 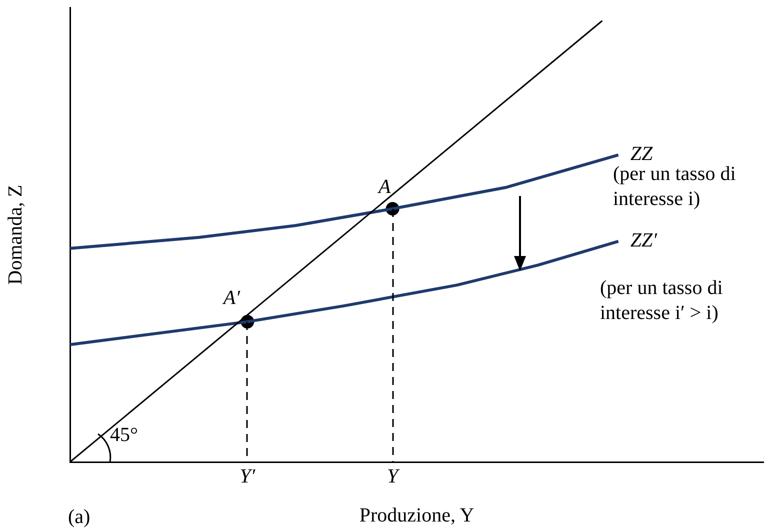 I want to click on annotation: 45°, so click(x=124, y=435).